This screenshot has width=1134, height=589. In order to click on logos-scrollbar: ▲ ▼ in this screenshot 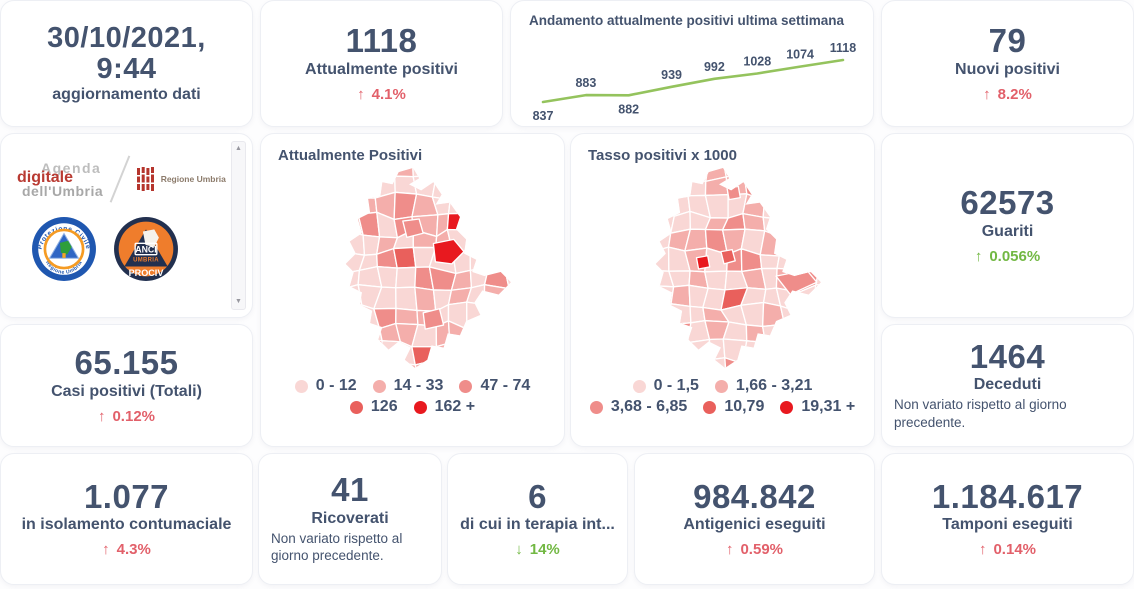, I will do `click(238, 225)`.